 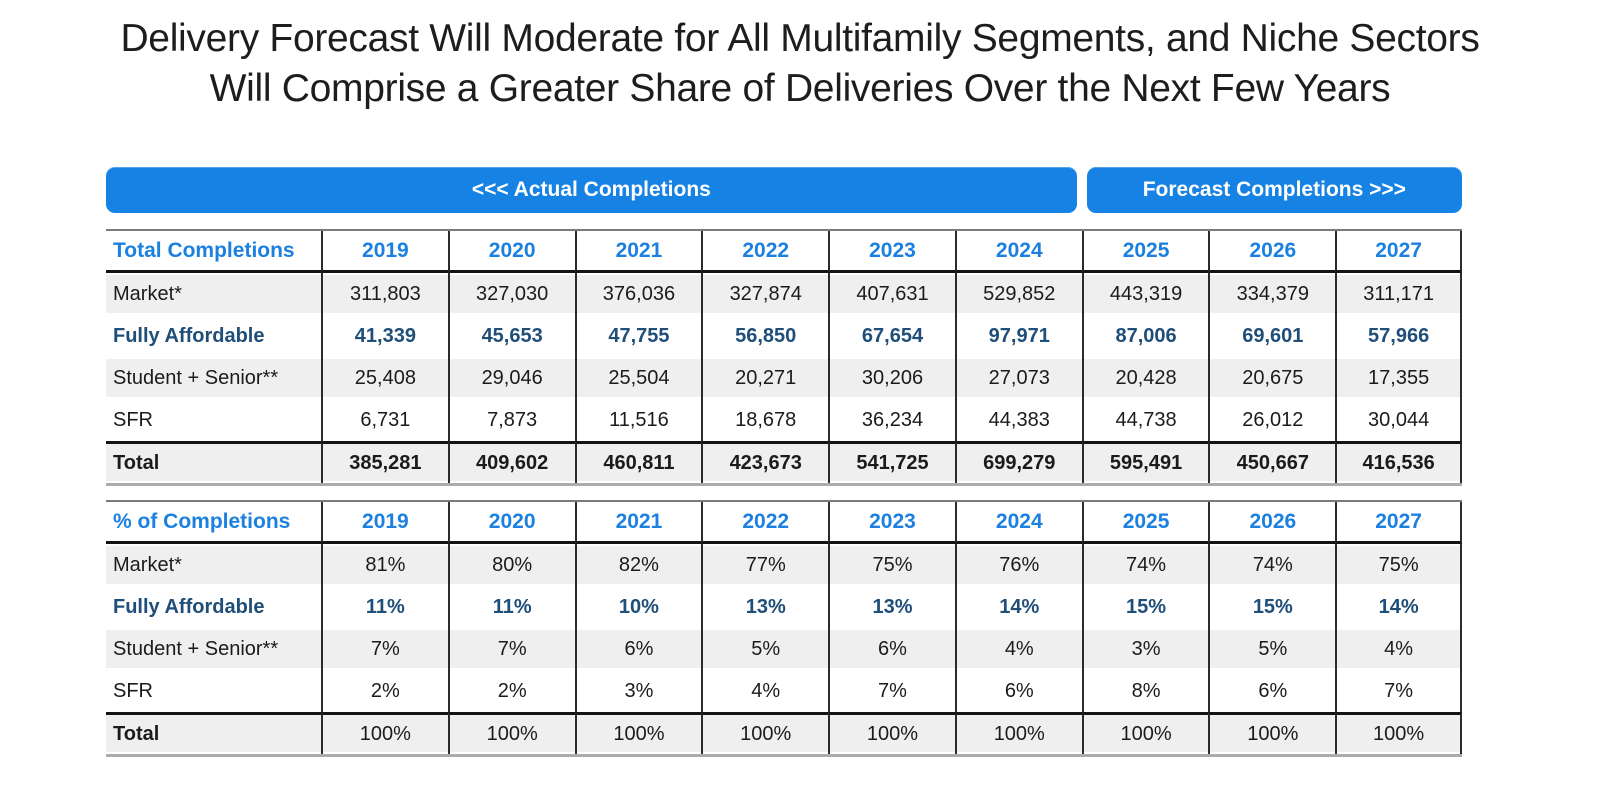 What do you see at coordinates (1018, 420) in the screenshot?
I see `data-cell: 44,383` at bounding box center [1018, 420].